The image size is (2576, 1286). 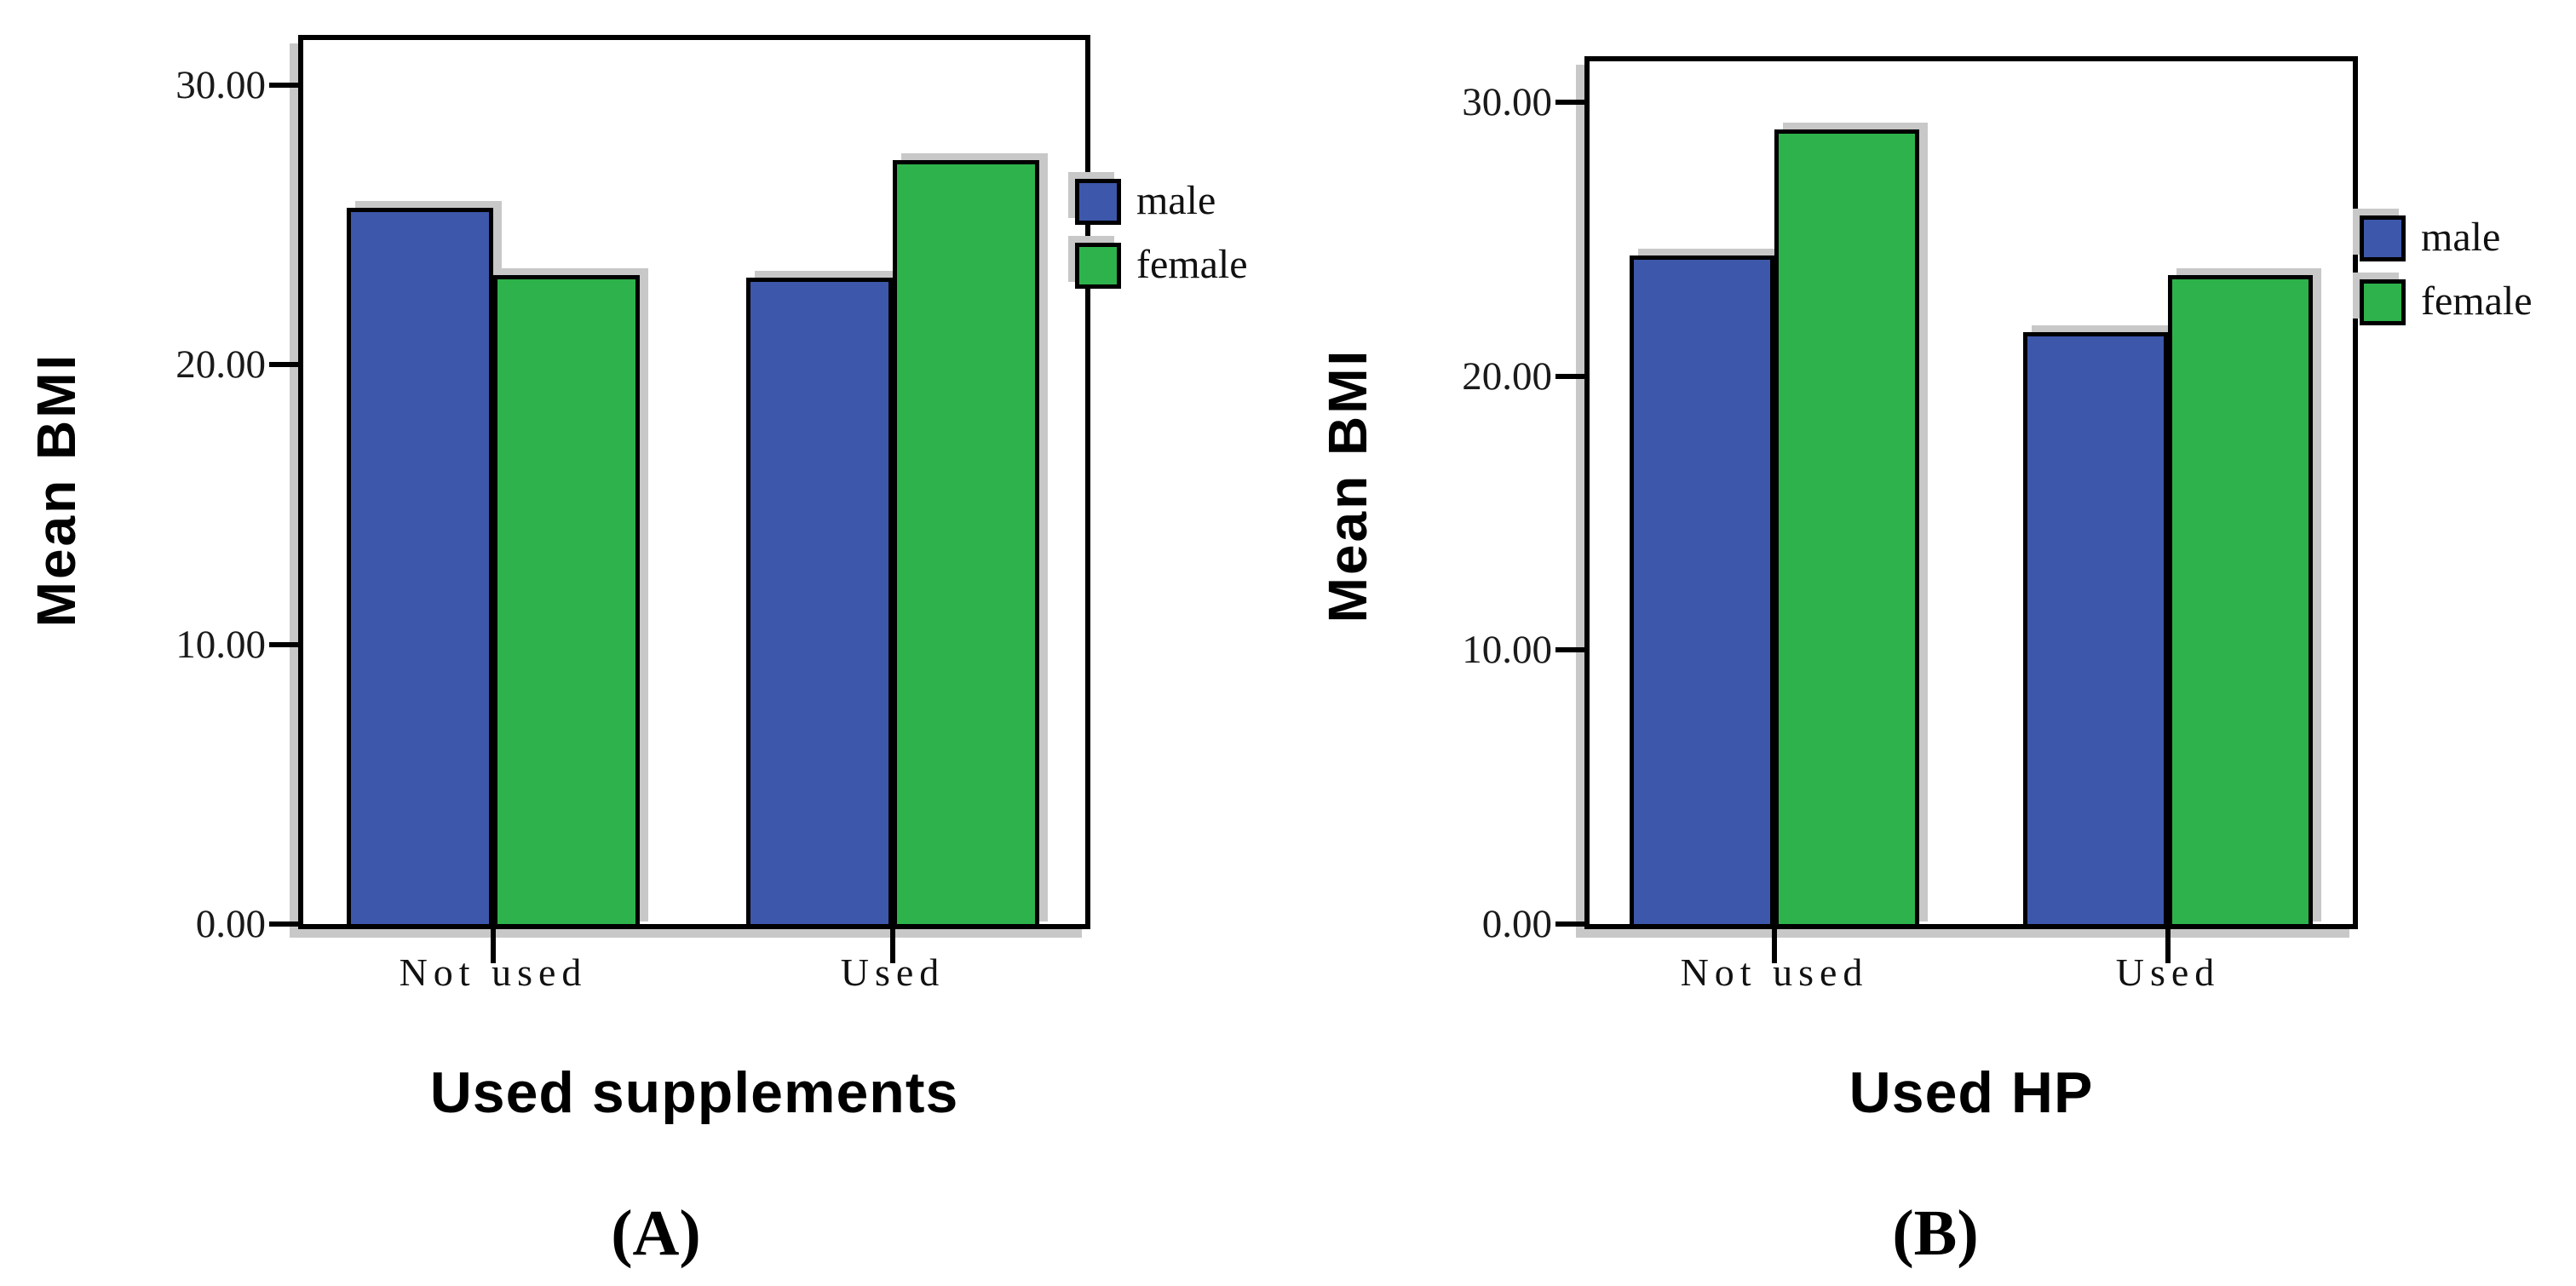 What do you see at coordinates (694, 1092) in the screenshot?
I see `x-axis-title: Used supplements` at bounding box center [694, 1092].